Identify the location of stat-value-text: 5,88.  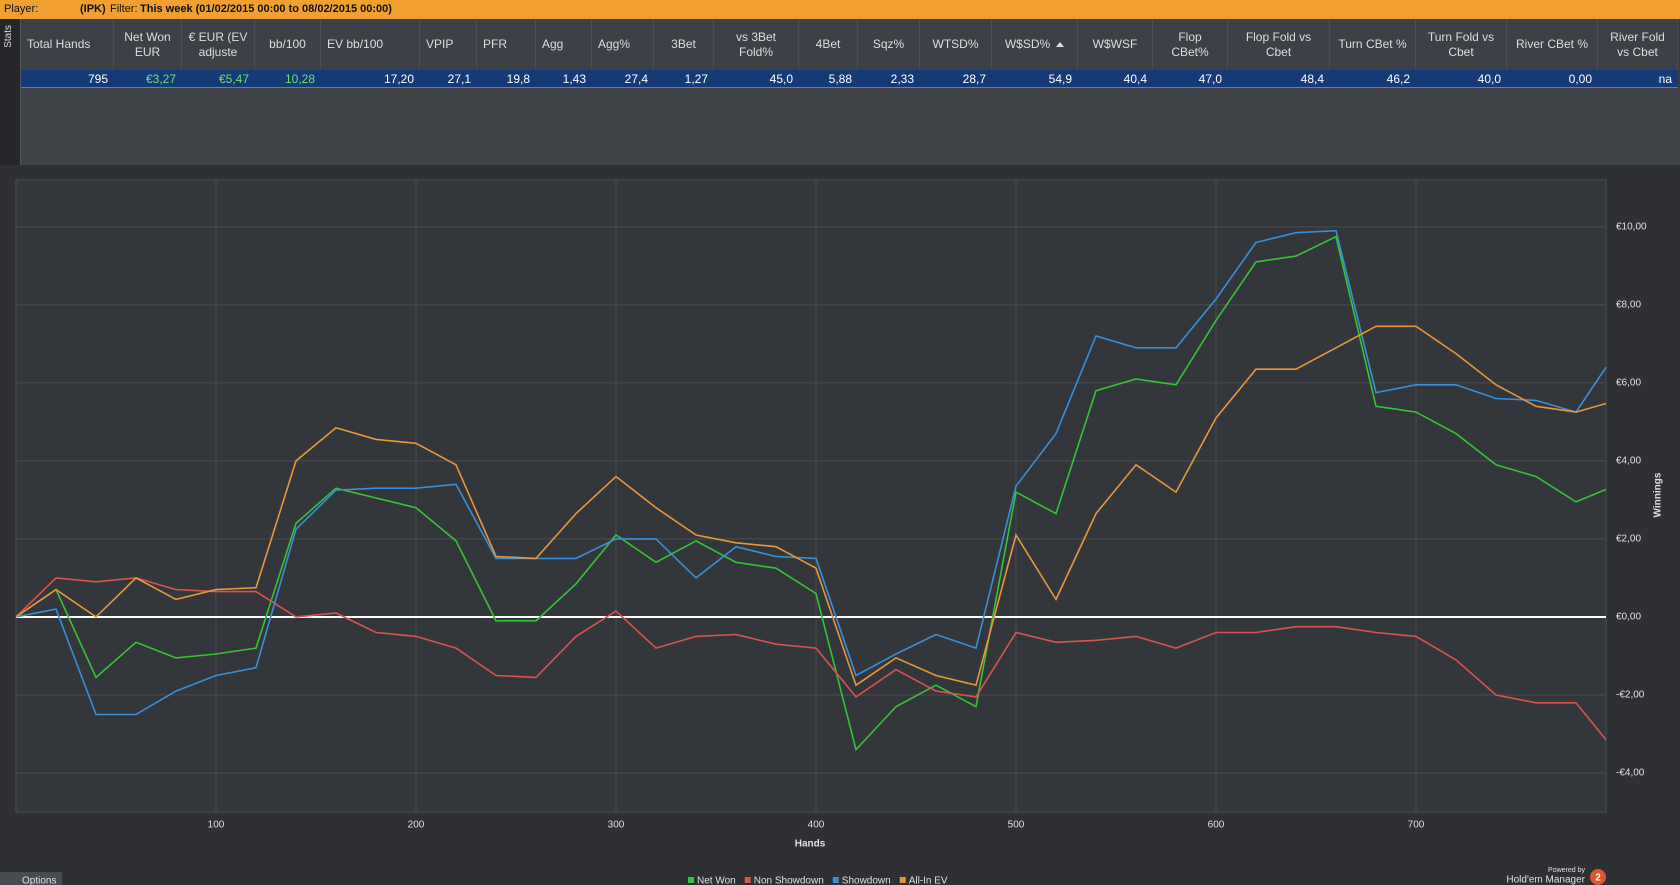
(840, 79).